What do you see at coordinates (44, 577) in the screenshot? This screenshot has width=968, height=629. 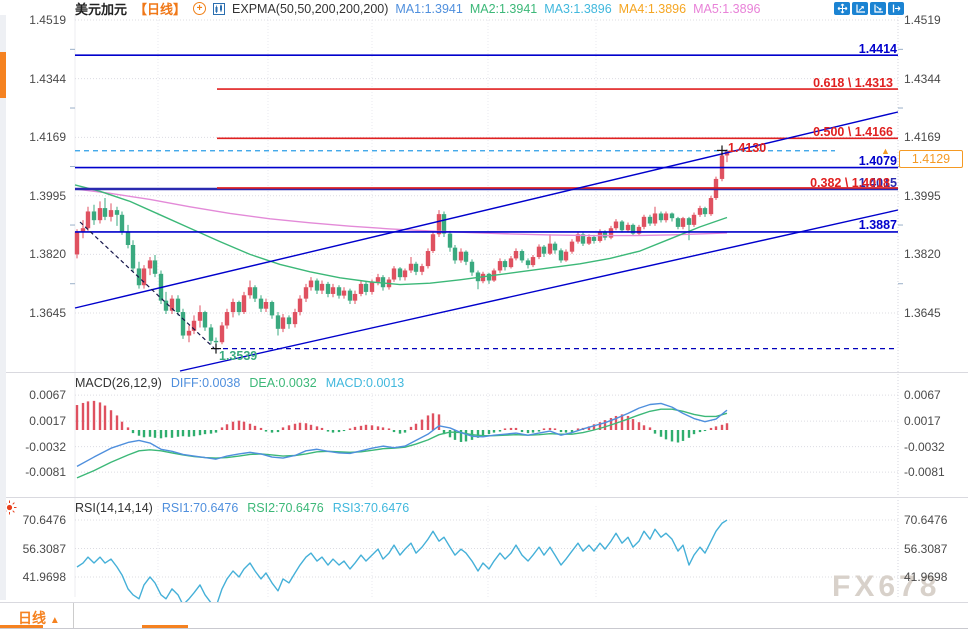 I see `rsi-axis-label-left: 41.9698` at bounding box center [44, 577].